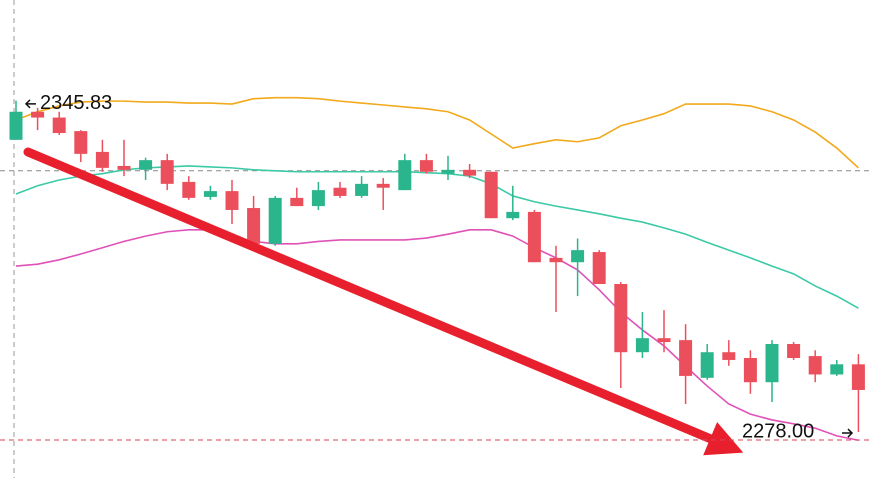 The image size is (871, 478). Describe the element at coordinates (848, 433) in the screenshot. I see `arrow-right-icon` at that location.